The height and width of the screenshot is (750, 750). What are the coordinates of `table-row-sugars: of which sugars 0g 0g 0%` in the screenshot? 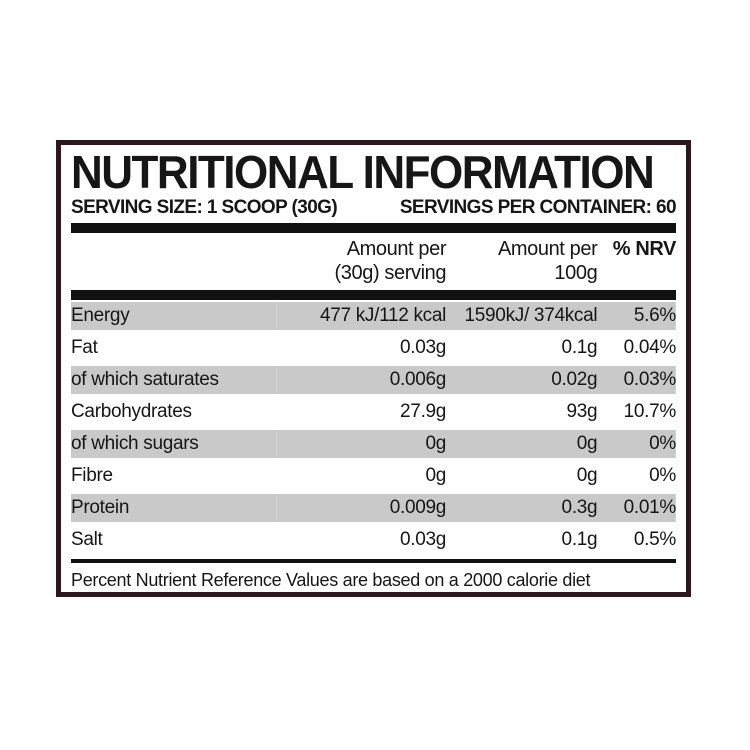 It's located at (373, 444).